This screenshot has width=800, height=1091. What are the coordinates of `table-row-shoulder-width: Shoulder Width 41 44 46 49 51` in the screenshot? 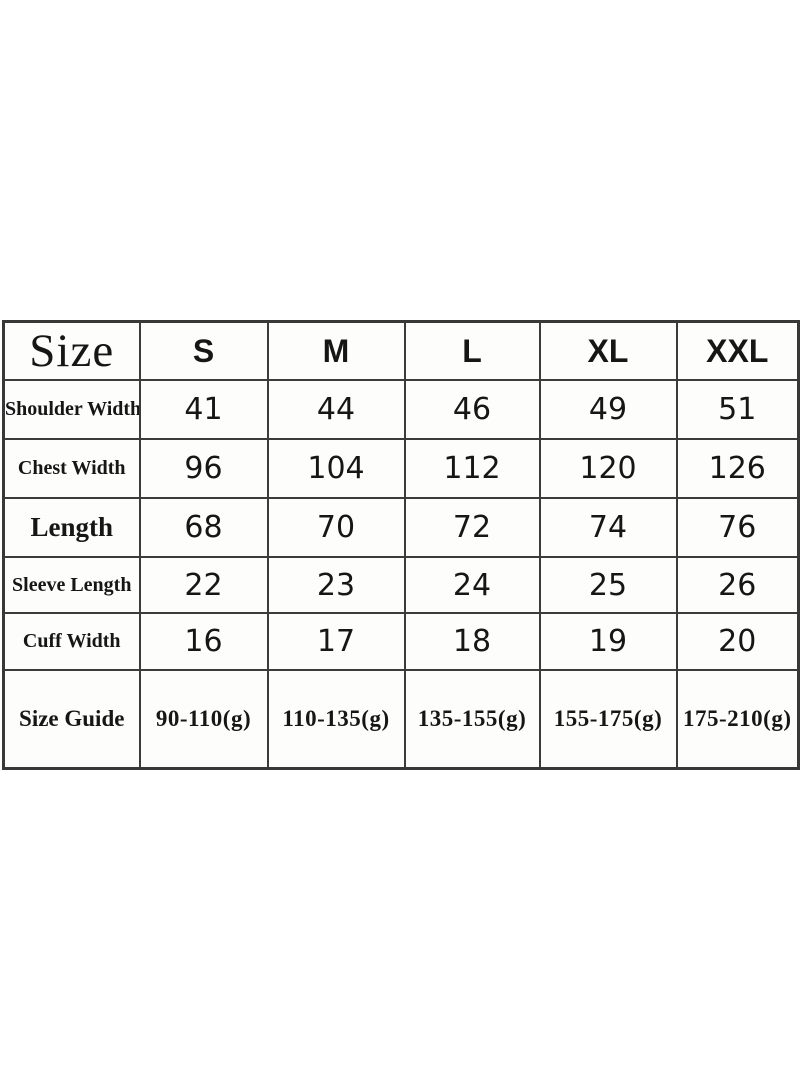 It's located at (401, 409).